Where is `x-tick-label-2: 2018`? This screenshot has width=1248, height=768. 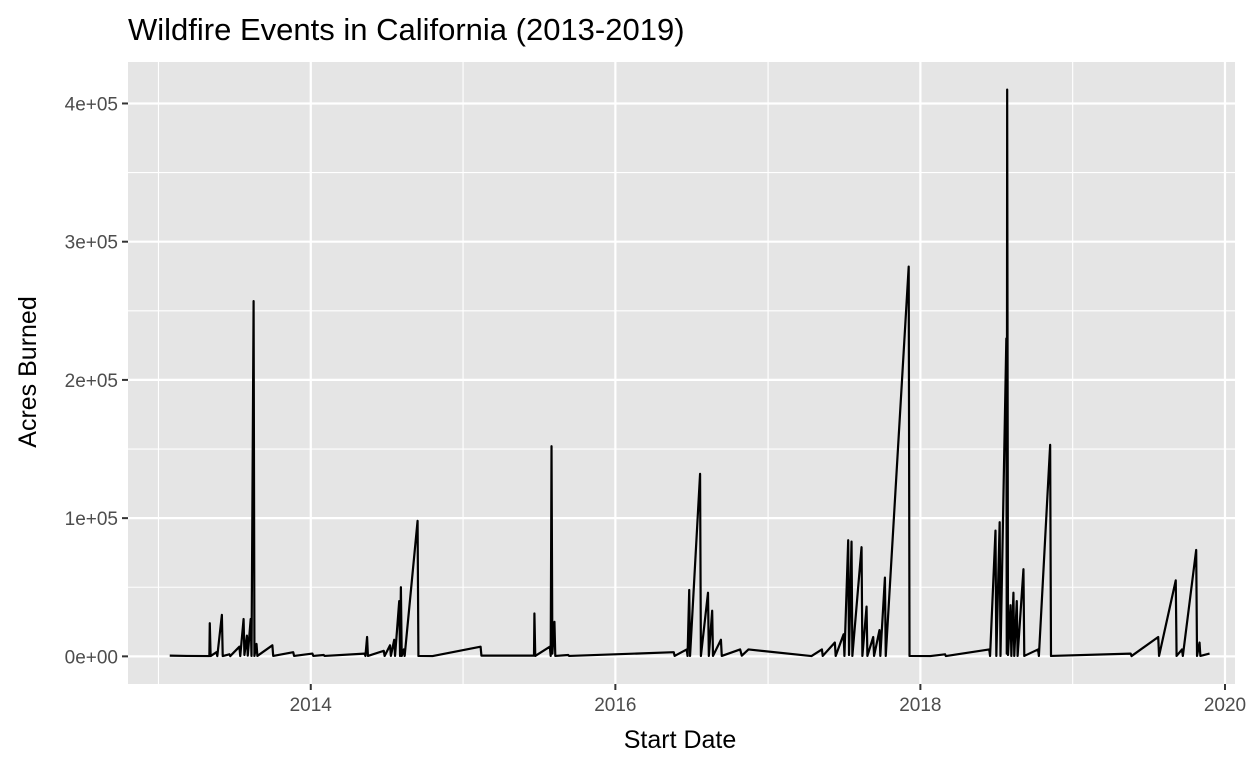
x-tick-label-2: 2018 is located at coordinates (920, 705).